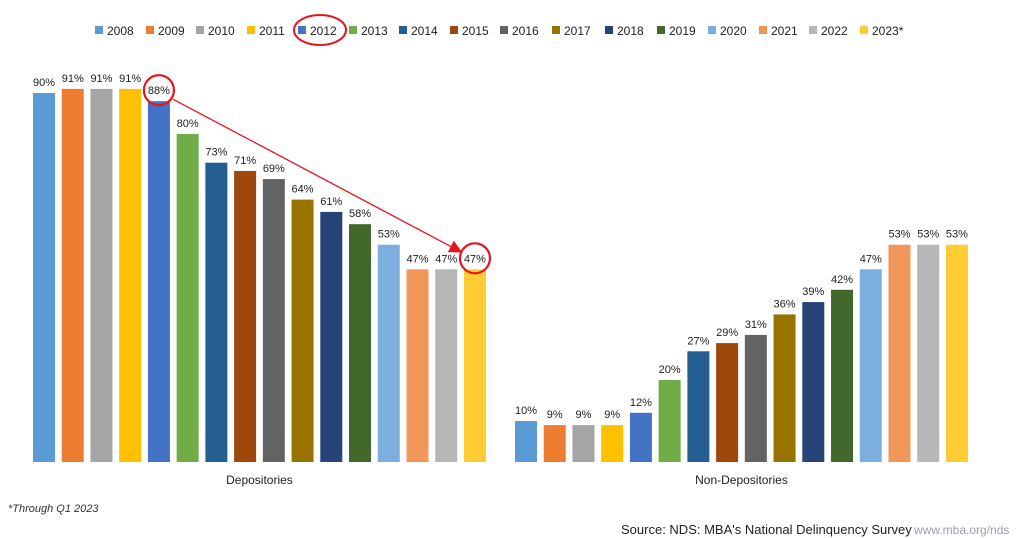 This screenshot has width=1022, height=538. I want to click on data-label: 58%, so click(360, 214).